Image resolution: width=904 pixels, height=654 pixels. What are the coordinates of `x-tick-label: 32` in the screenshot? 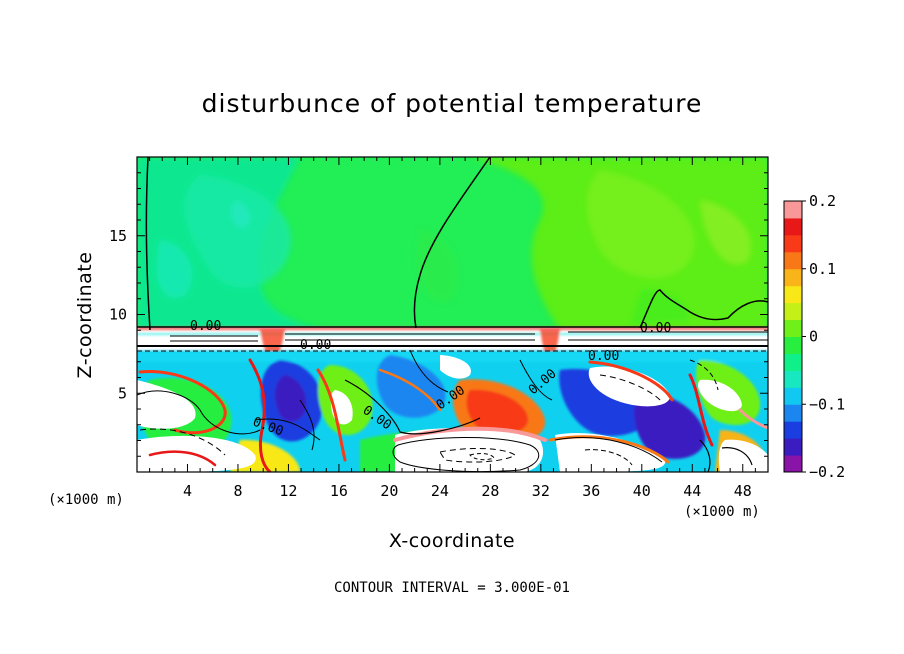 It's located at (541, 491).